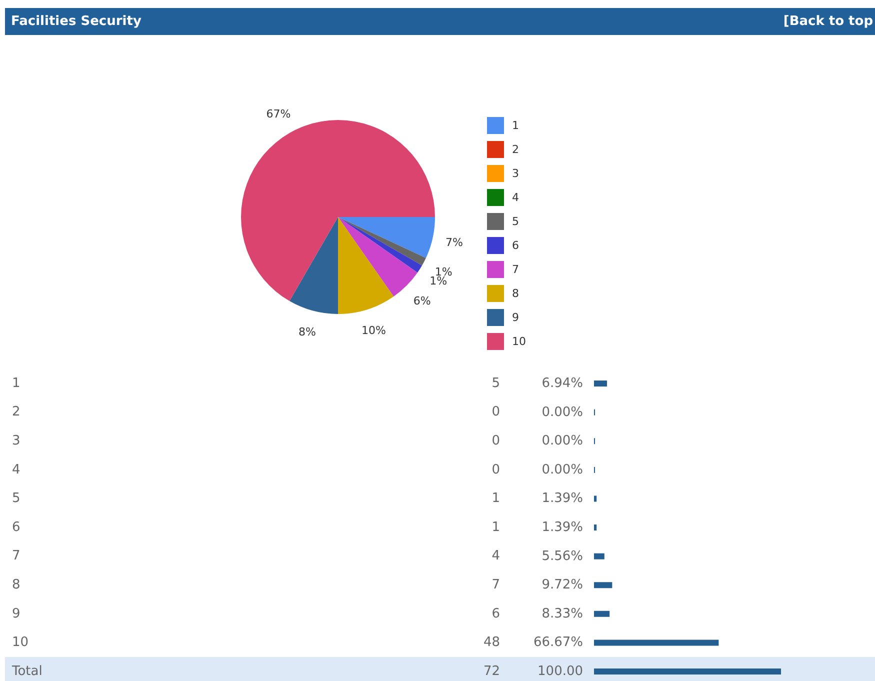 This screenshot has width=875, height=681. What do you see at coordinates (278, 113) in the screenshot?
I see `data-label: 67%` at bounding box center [278, 113].